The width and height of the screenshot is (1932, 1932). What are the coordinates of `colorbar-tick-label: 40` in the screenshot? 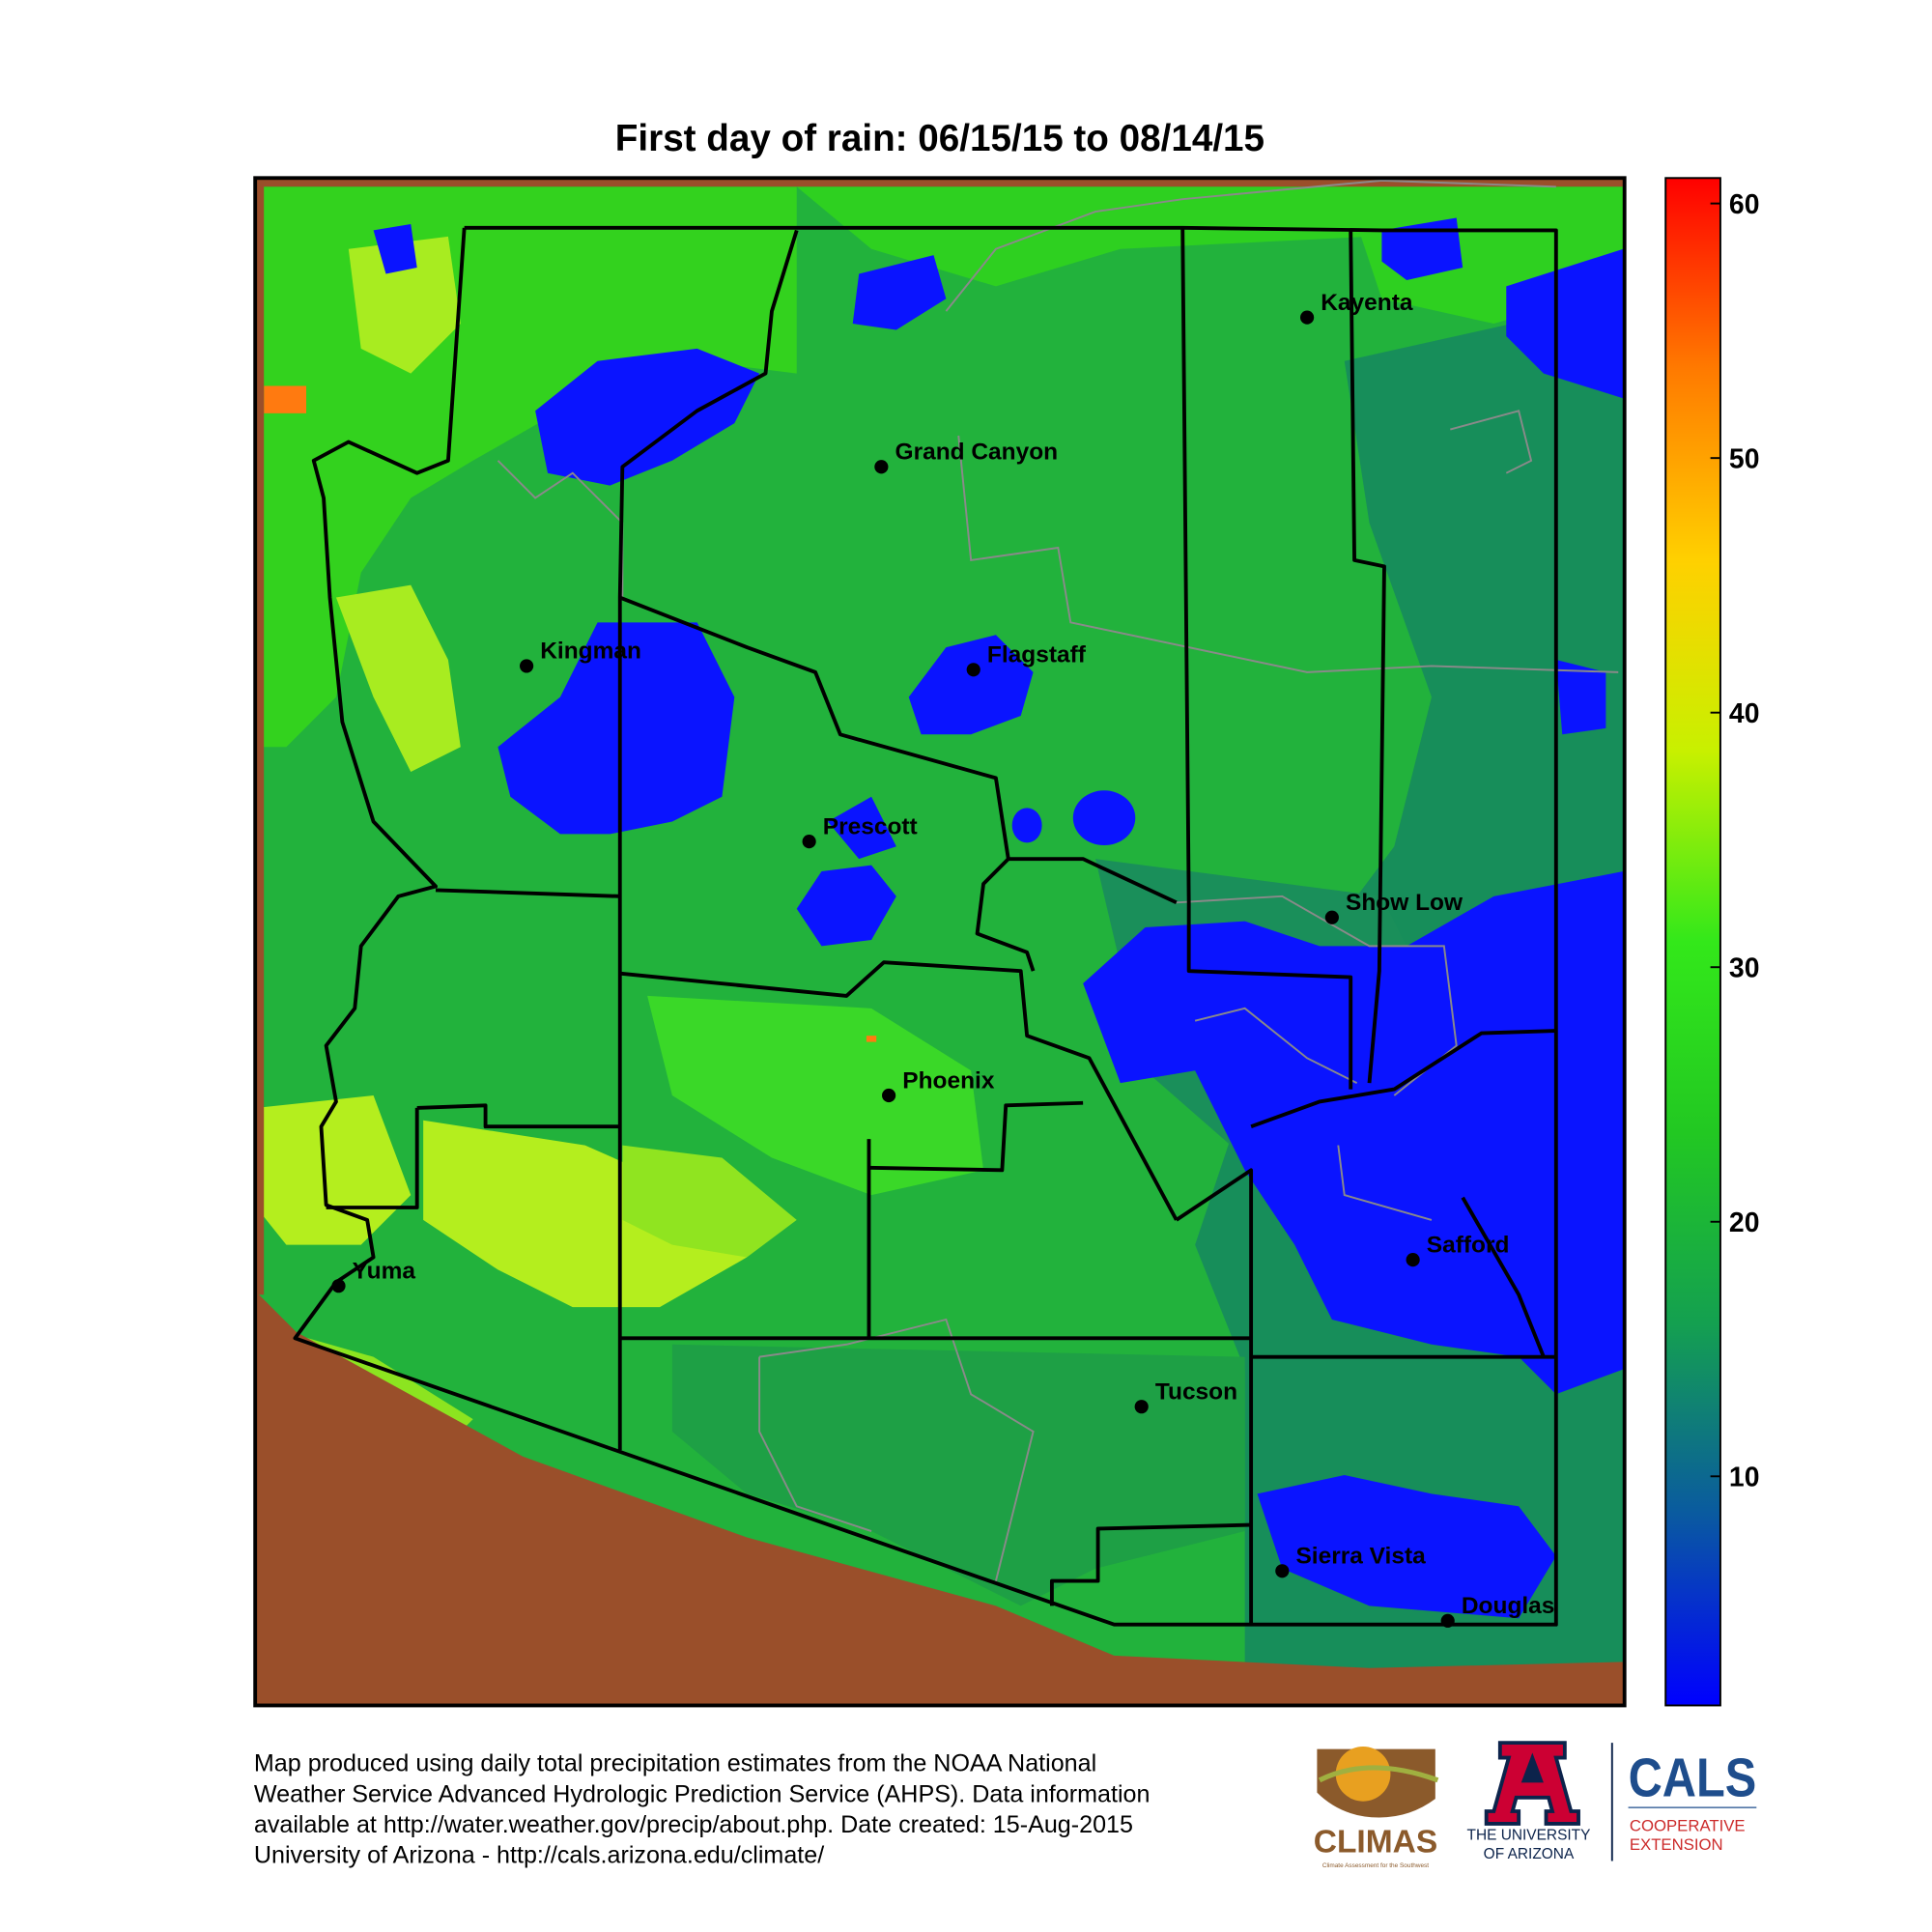 It's located at (1744, 713).